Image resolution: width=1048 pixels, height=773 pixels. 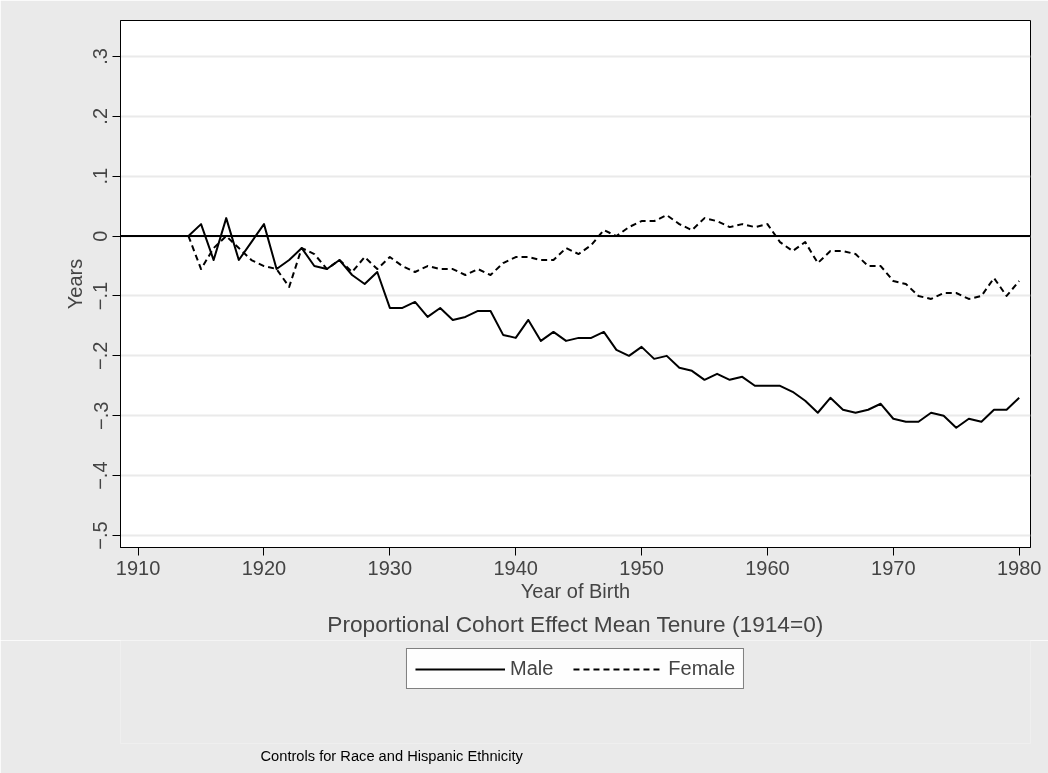 I want to click on x-tick-label: 1930, so click(x=390, y=567).